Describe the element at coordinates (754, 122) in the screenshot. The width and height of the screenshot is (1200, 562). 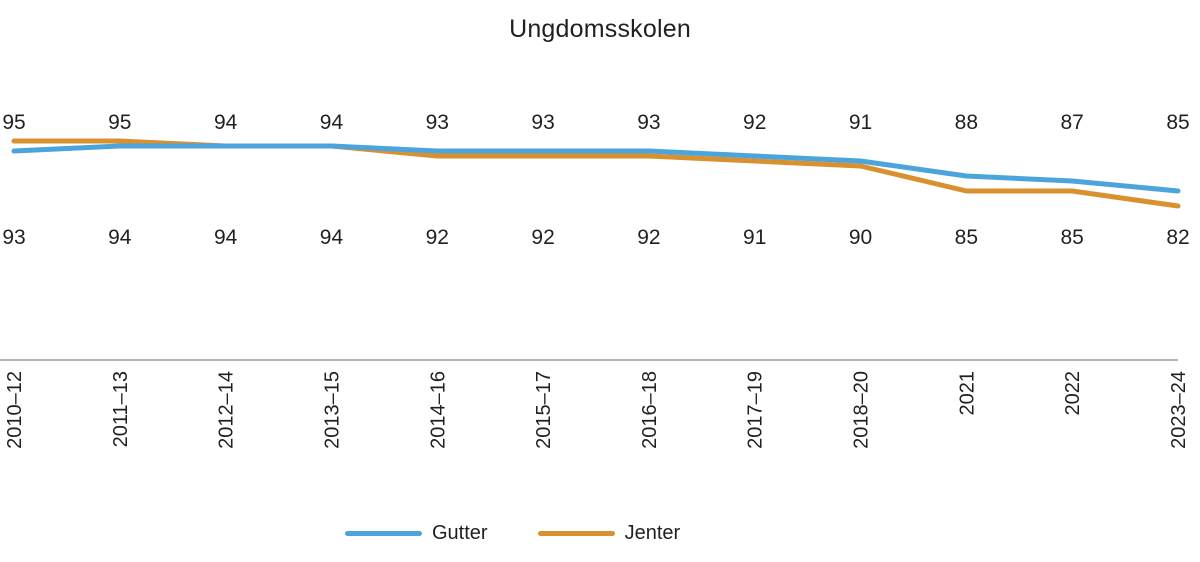
I see `upper-data-label: 92` at that location.